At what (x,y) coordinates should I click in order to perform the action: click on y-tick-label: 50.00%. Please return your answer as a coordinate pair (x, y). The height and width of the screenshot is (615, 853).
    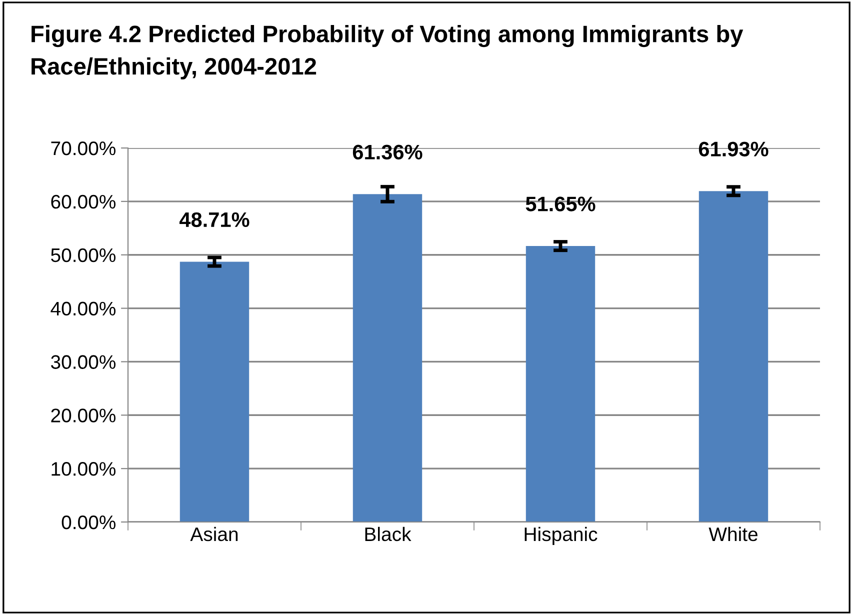
    Looking at the image, I should click on (83, 255).